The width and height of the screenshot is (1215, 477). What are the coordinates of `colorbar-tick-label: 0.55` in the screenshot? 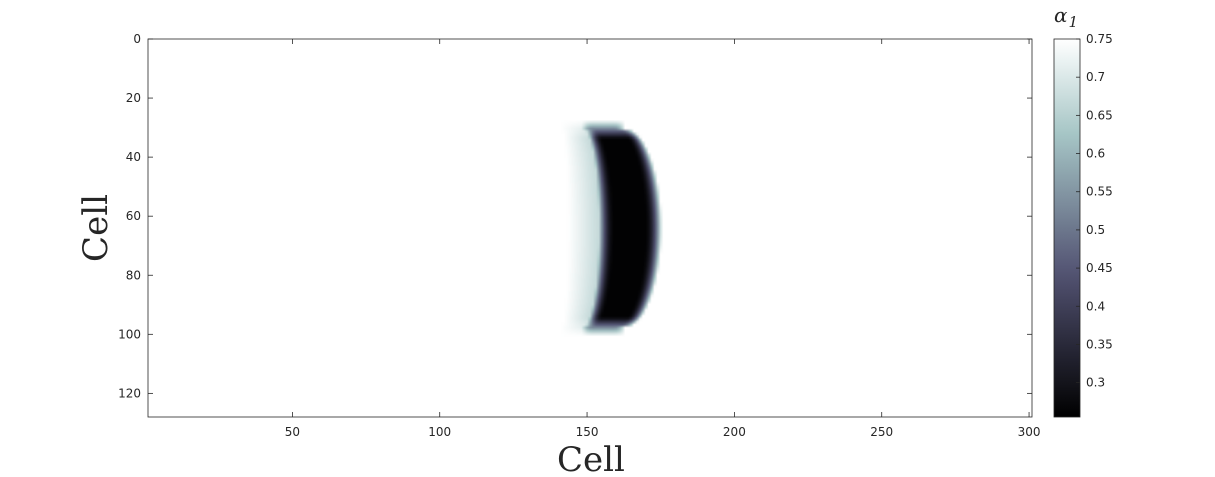 It's located at (1099, 192).